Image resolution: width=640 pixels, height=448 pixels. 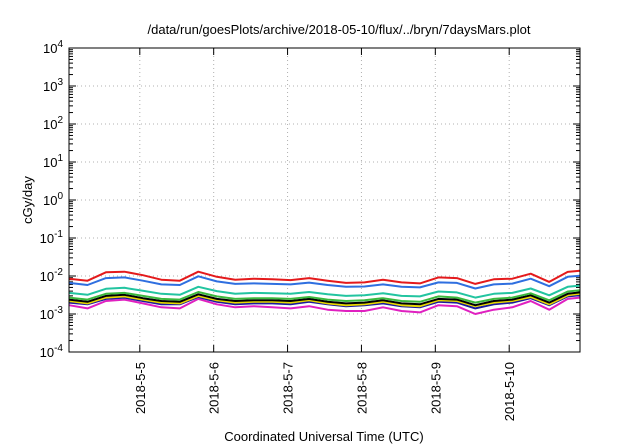 I want to click on x-tick-label: 2018-5-10, so click(x=509, y=391).